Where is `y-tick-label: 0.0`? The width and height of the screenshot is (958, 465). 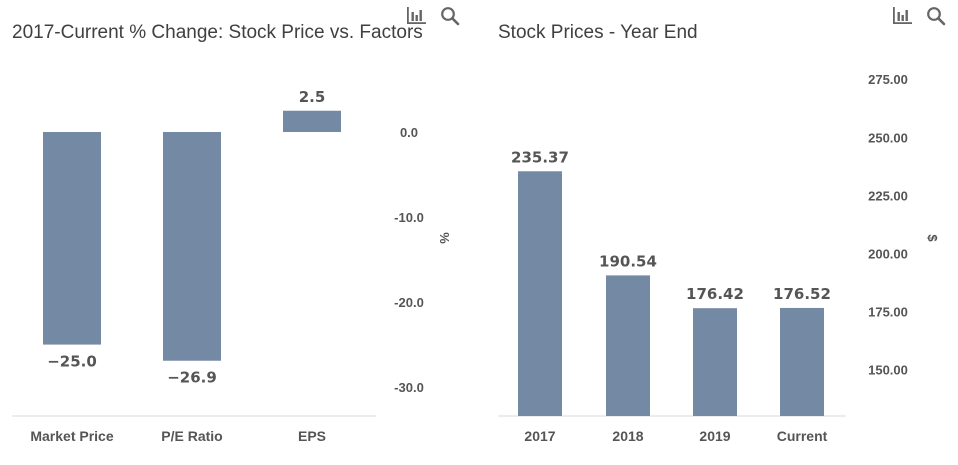
y-tick-label: 0.0 is located at coordinates (409, 132).